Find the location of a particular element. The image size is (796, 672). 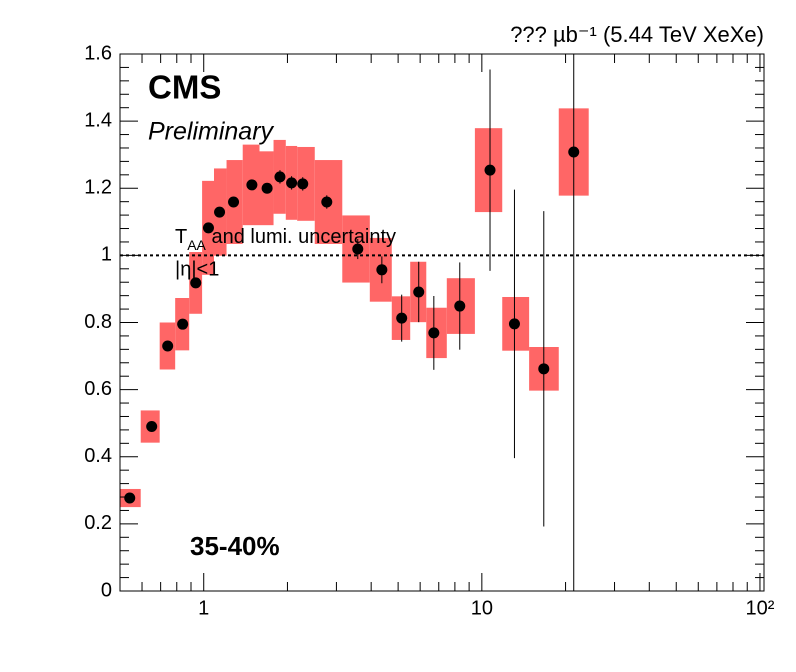

y-tick-label: 1 is located at coordinates (106, 255).